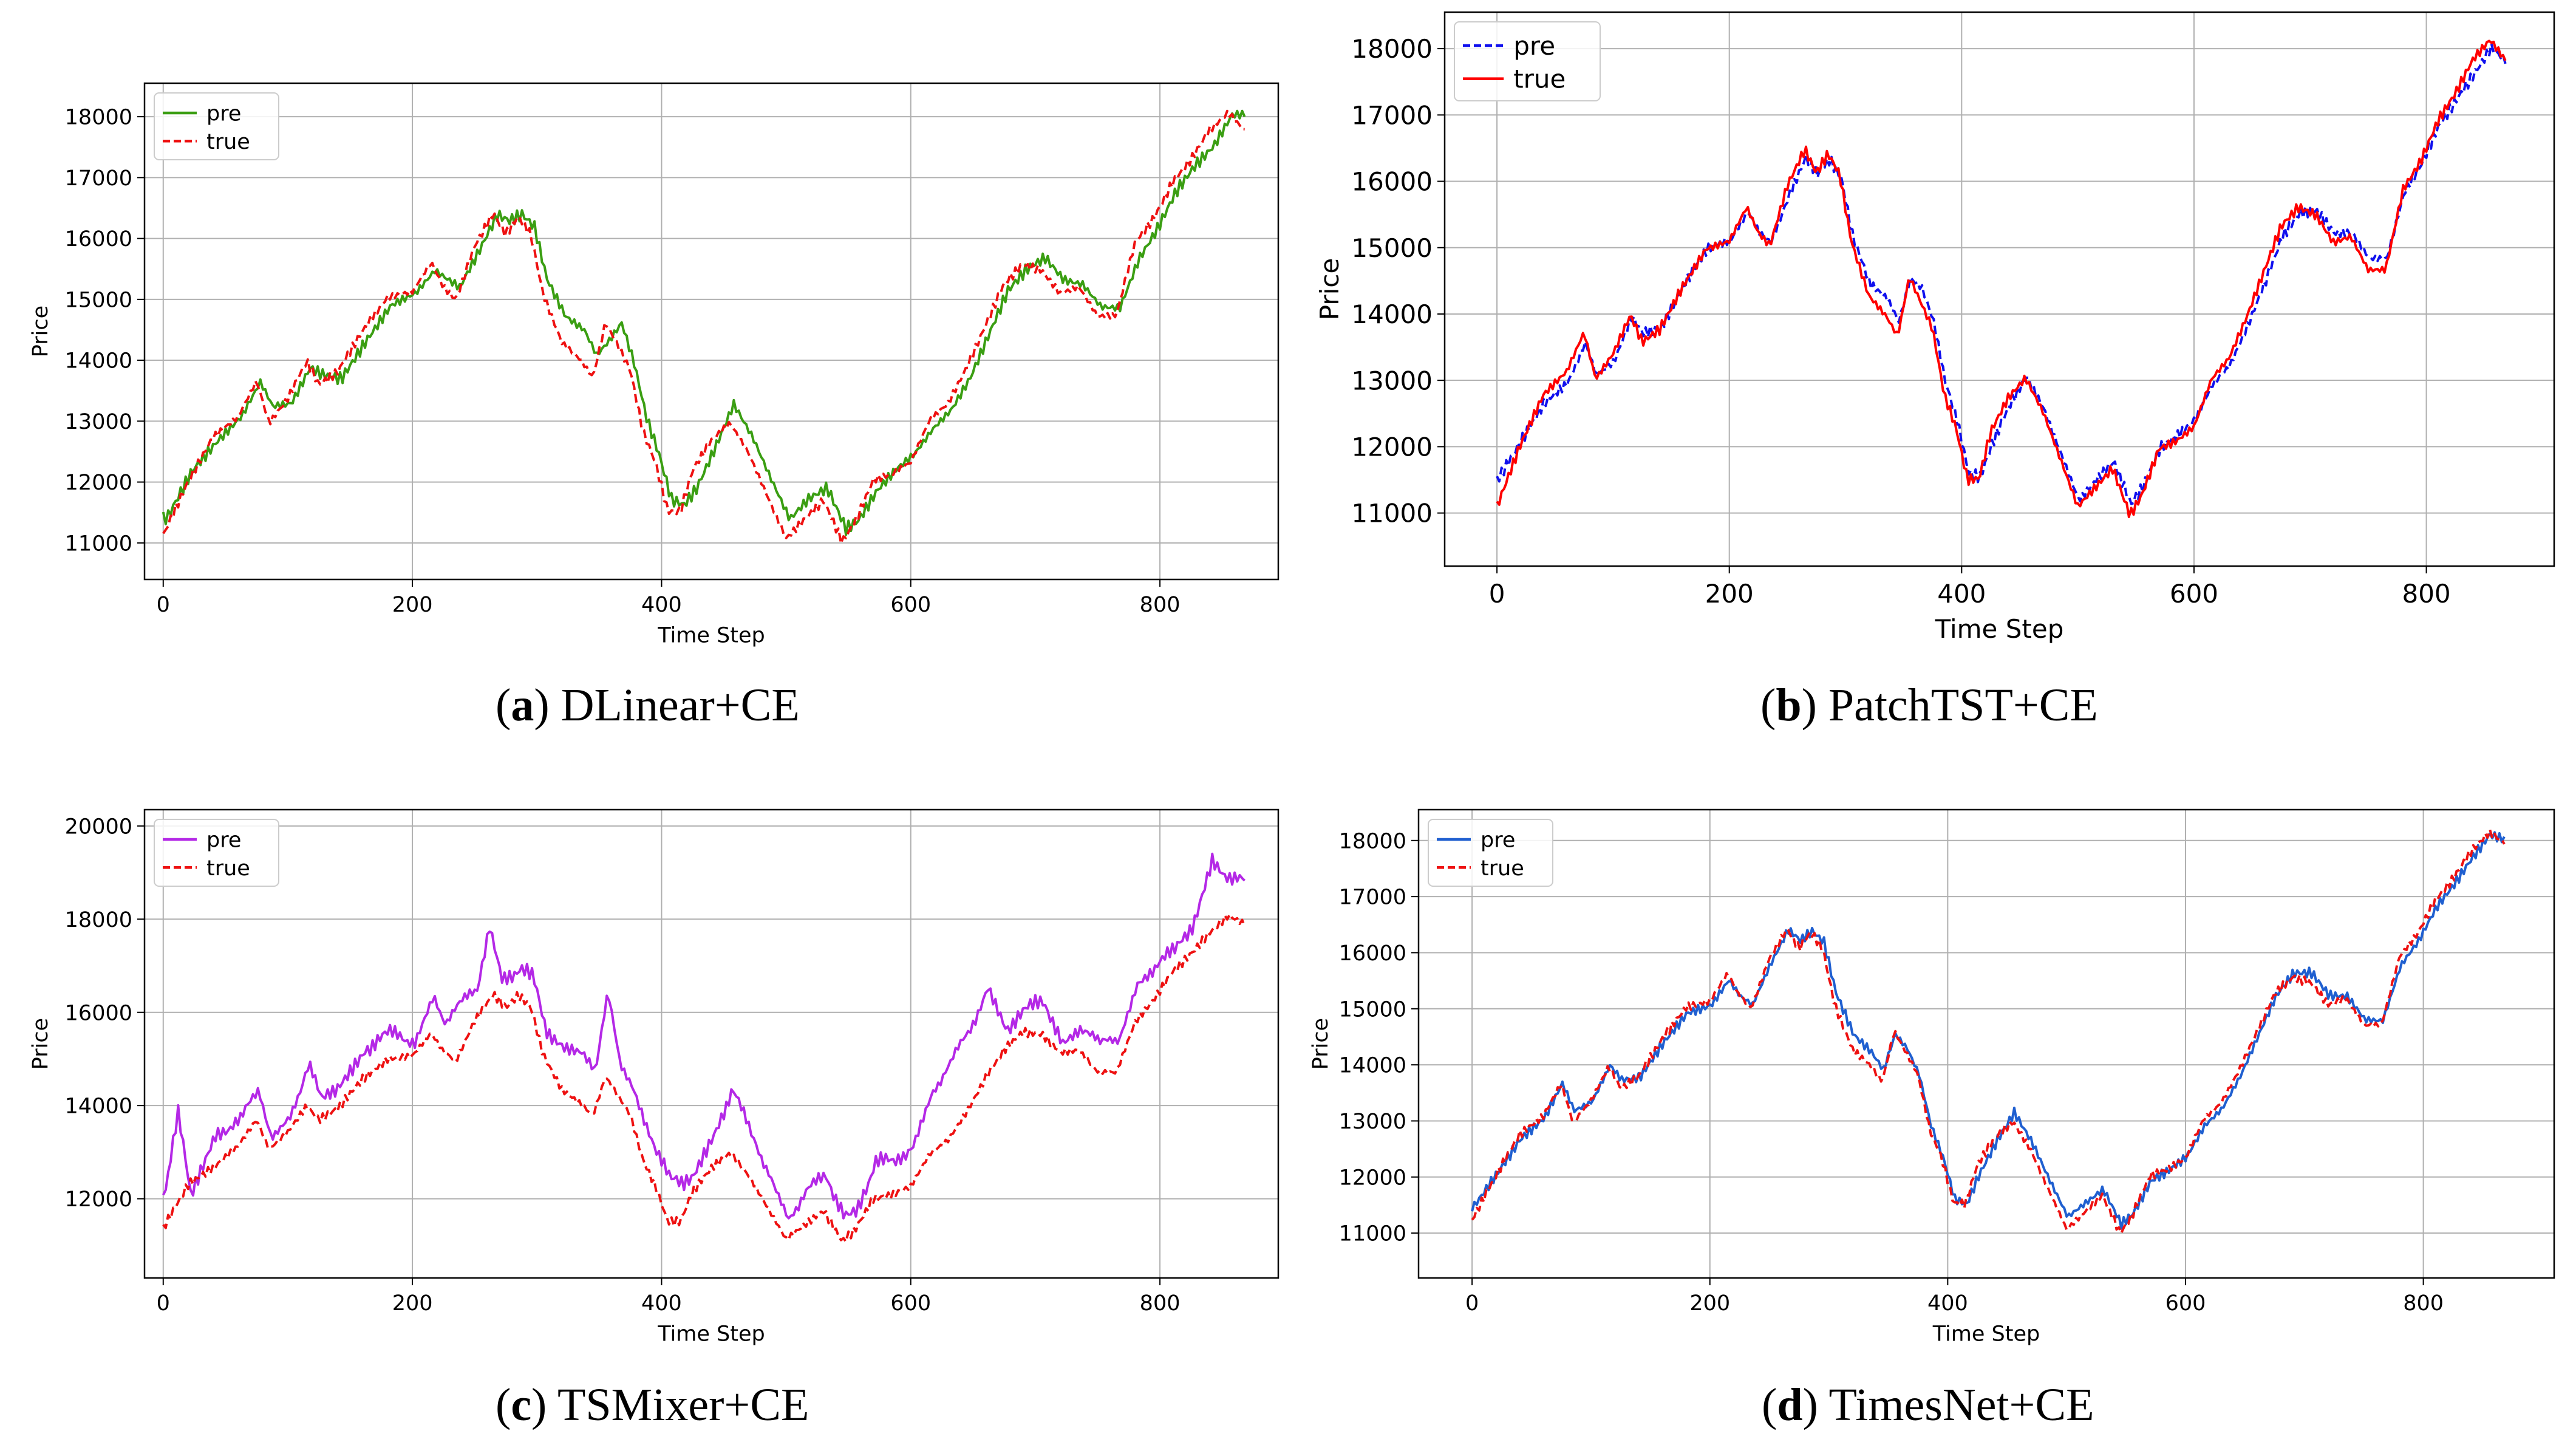 This screenshot has height=1445, width=2576. I want to click on caption-text: TimesNet+CE, so click(1961, 1404).